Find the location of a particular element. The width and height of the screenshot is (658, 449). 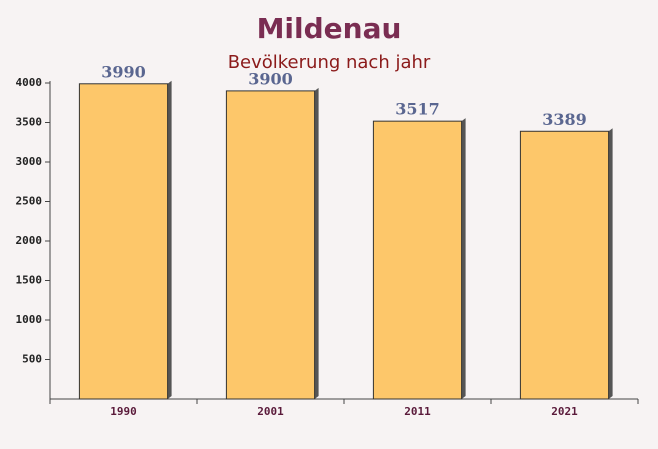

chart-subtitle: Bevölkerung nach jahr is located at coordinates (329, 62).